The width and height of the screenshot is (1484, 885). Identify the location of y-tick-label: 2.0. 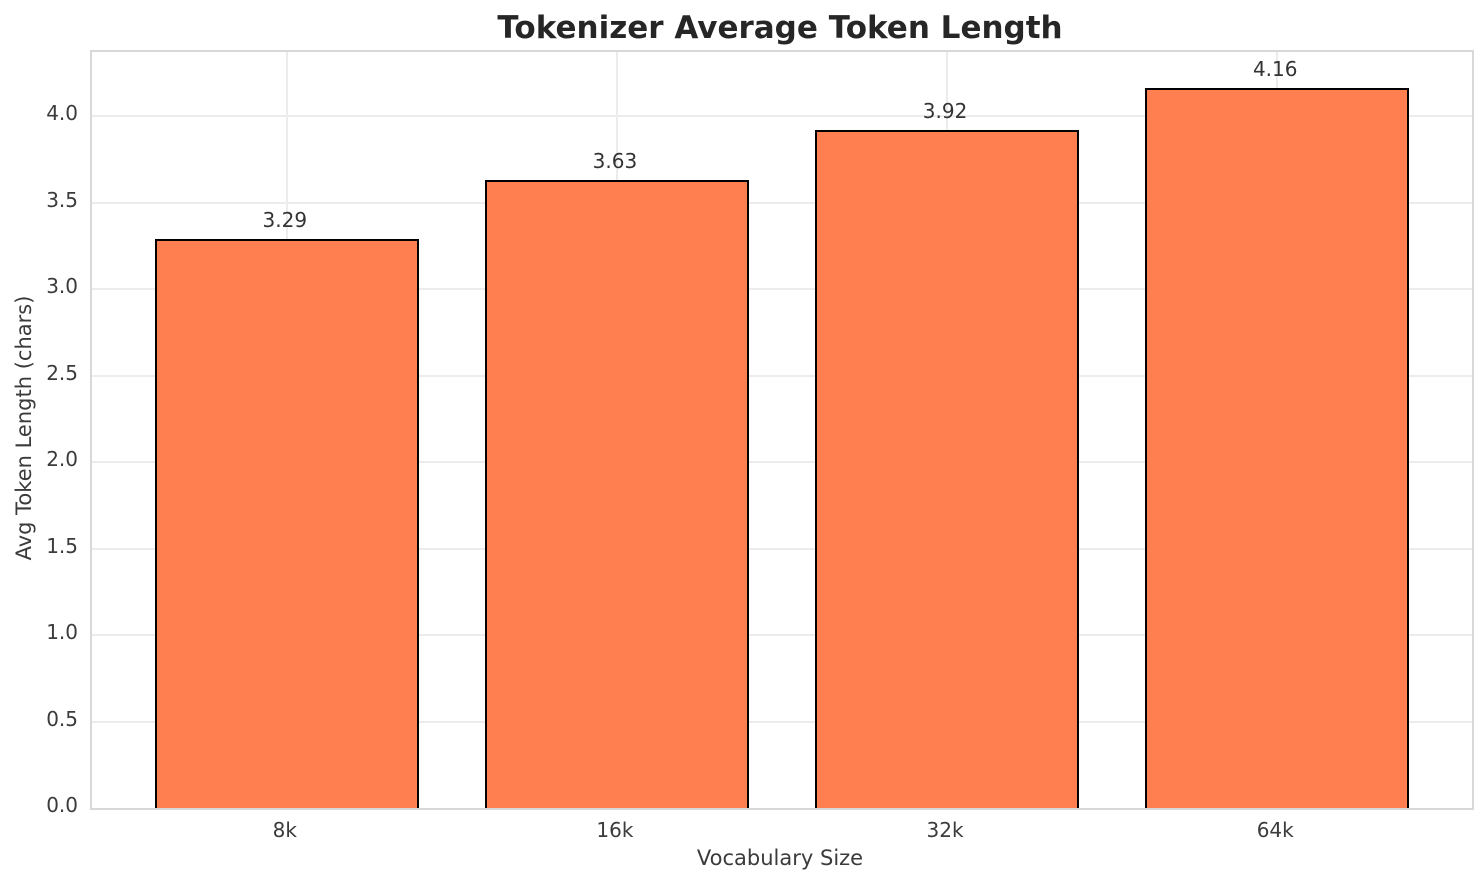
(62, 459).